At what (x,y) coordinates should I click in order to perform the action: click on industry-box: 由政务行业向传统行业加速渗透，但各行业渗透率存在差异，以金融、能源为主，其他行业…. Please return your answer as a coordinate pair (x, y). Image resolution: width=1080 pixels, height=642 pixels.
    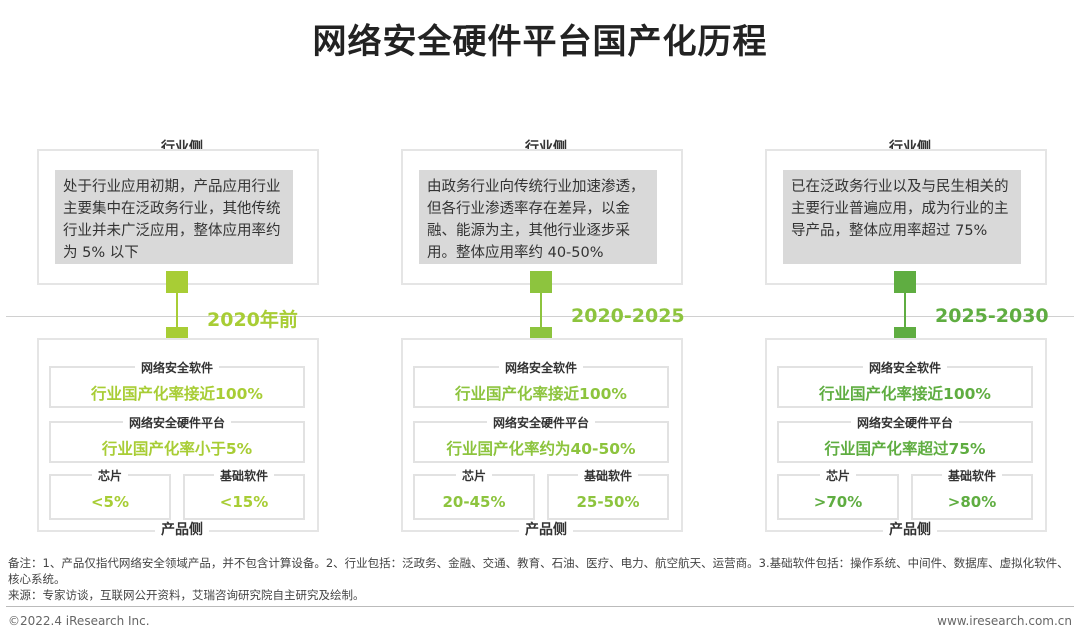
    Looking at the image, I should click on (542, 217).